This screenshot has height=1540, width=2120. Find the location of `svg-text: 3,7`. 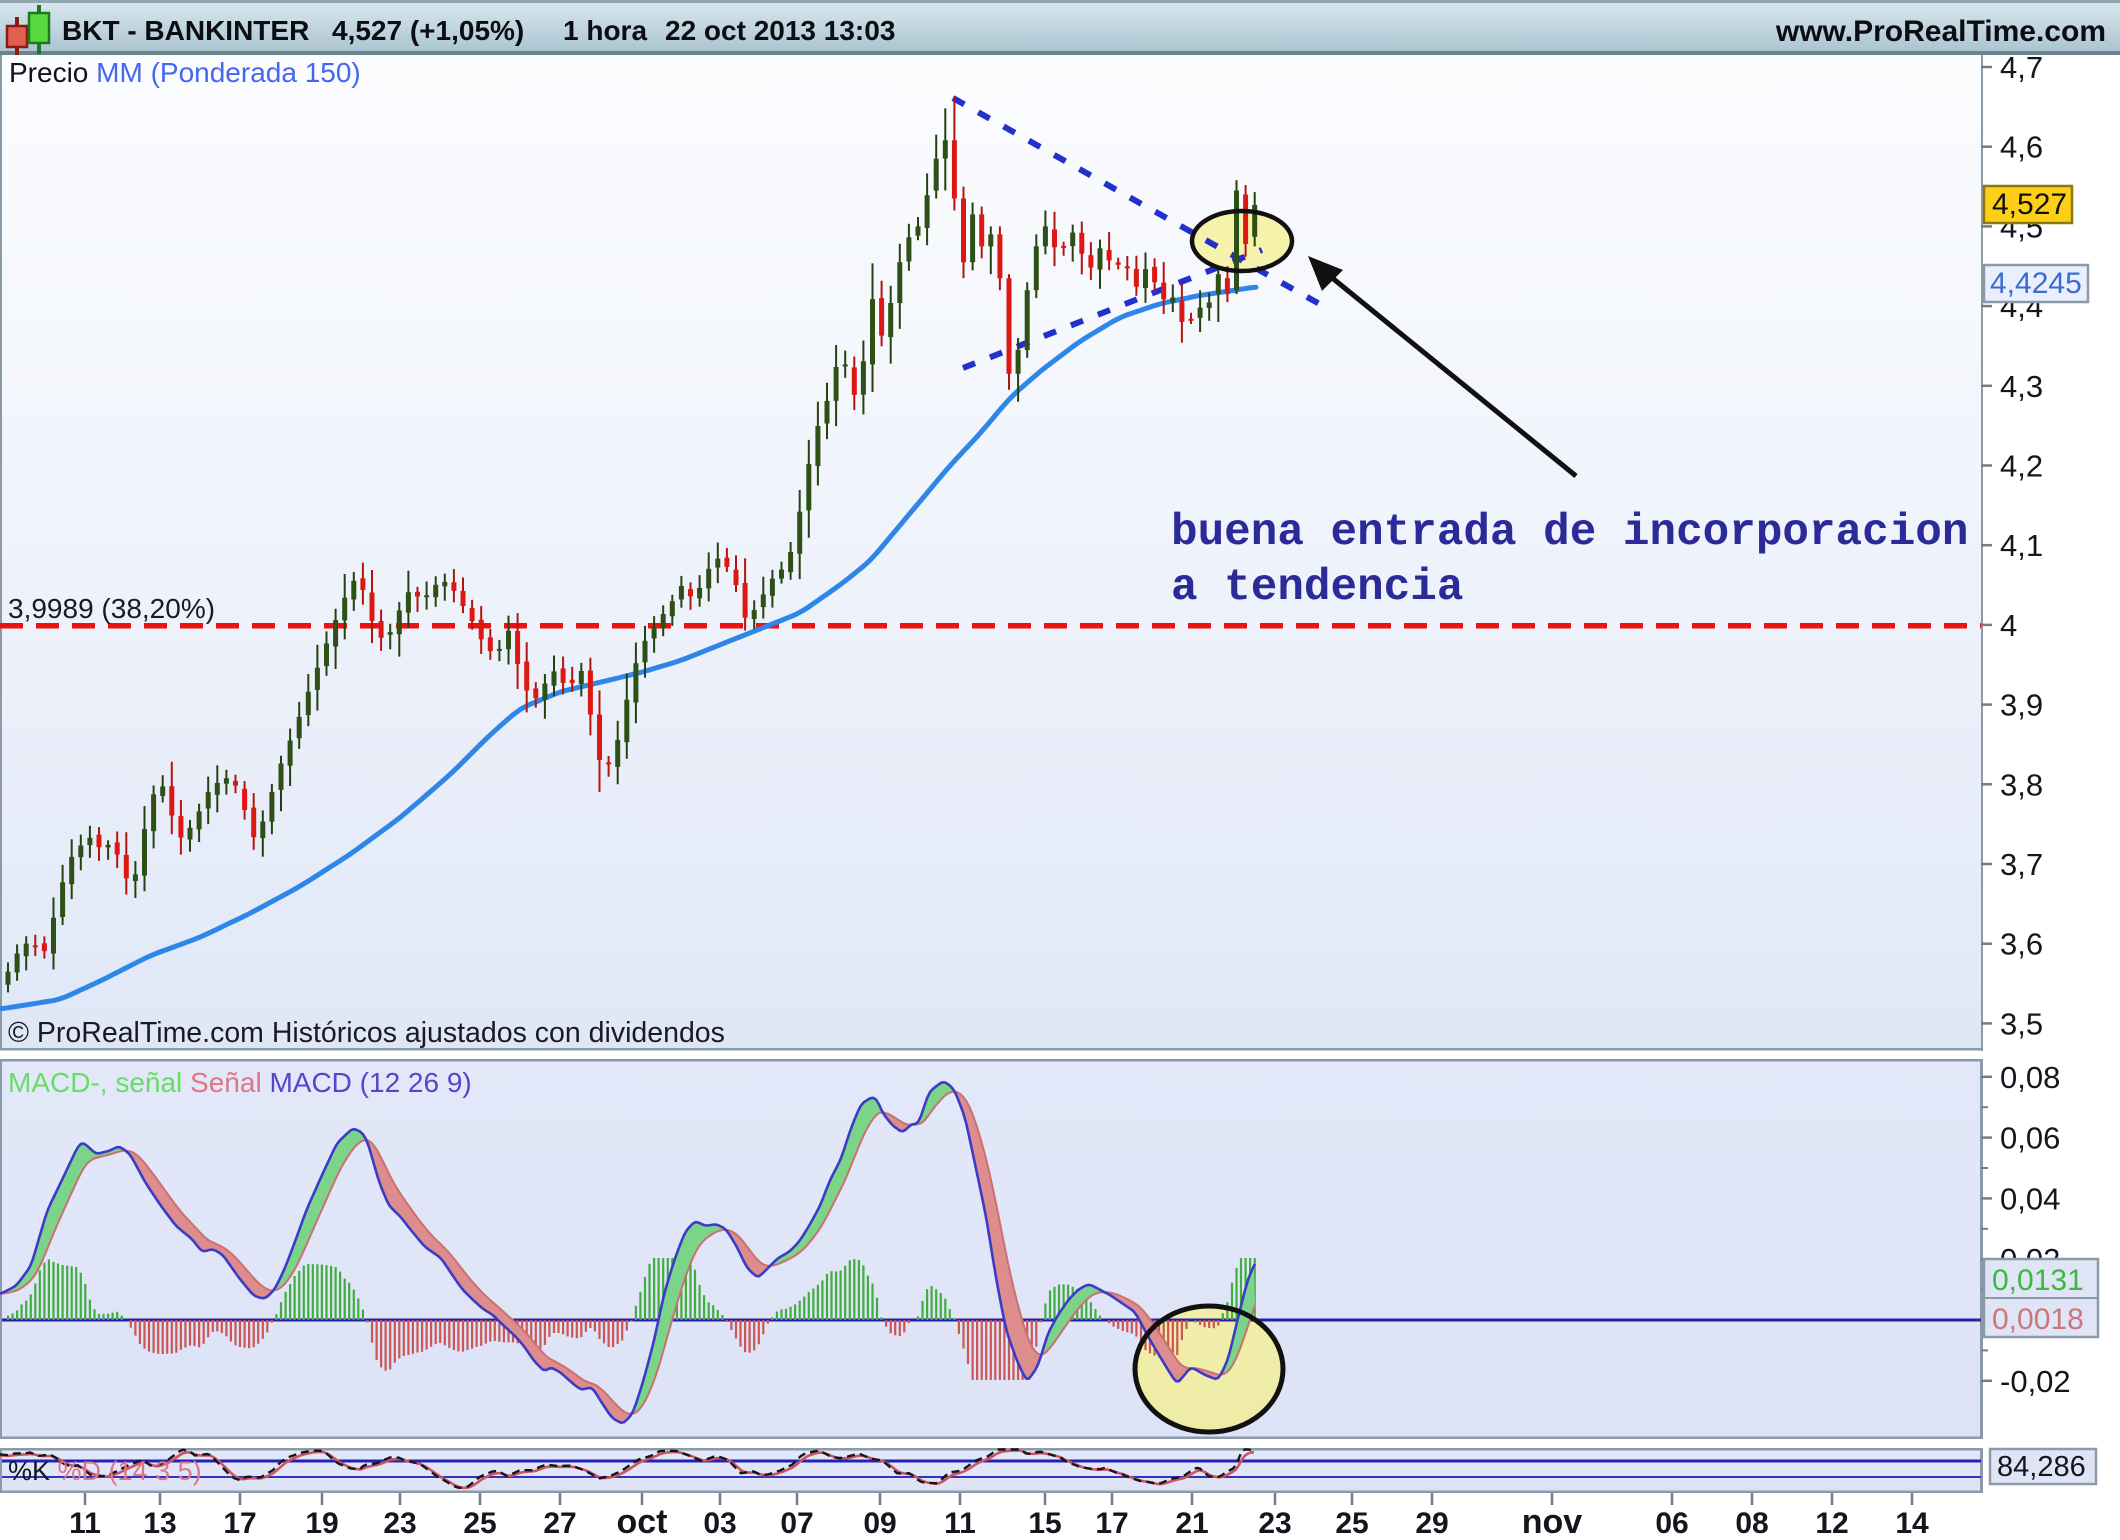

svg-text: 3,7 is located at coordinates (2021, 864).